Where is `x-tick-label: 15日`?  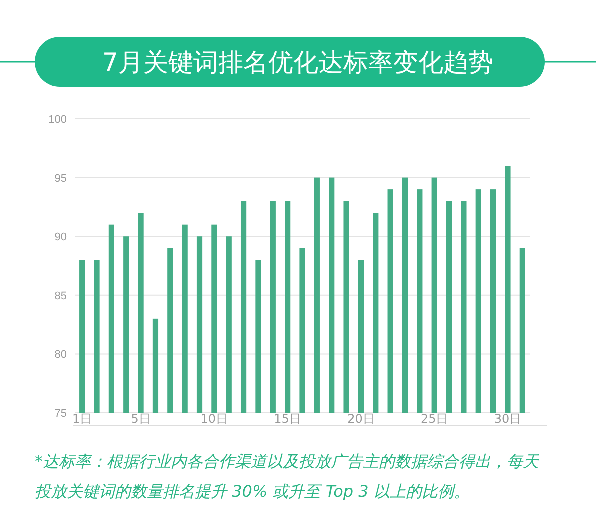
x-tick-label: 15日 is located at coordinates (288, 419).